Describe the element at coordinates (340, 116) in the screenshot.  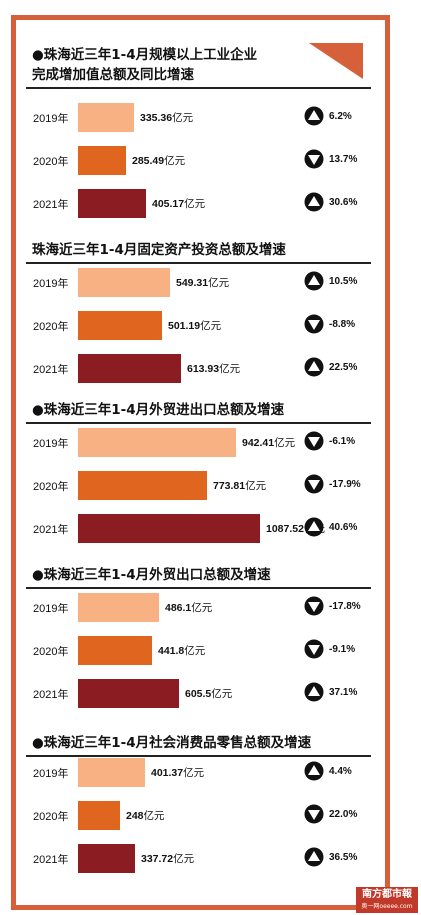
I see `growth-label: 6.2%` at that location.